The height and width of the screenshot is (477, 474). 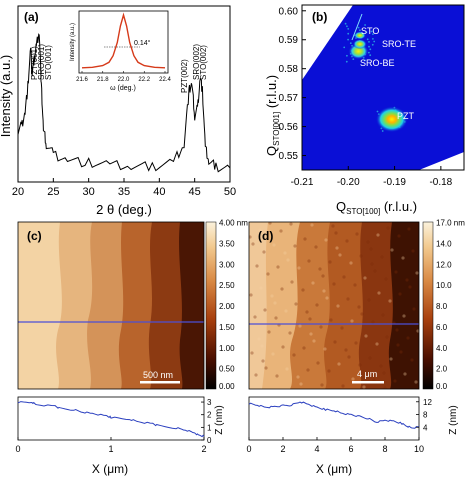 What do you see at coordinates (144, 80) in the screenshot?
I see `inset-xtick-label: 22.2` at bounding box center [144, 80].